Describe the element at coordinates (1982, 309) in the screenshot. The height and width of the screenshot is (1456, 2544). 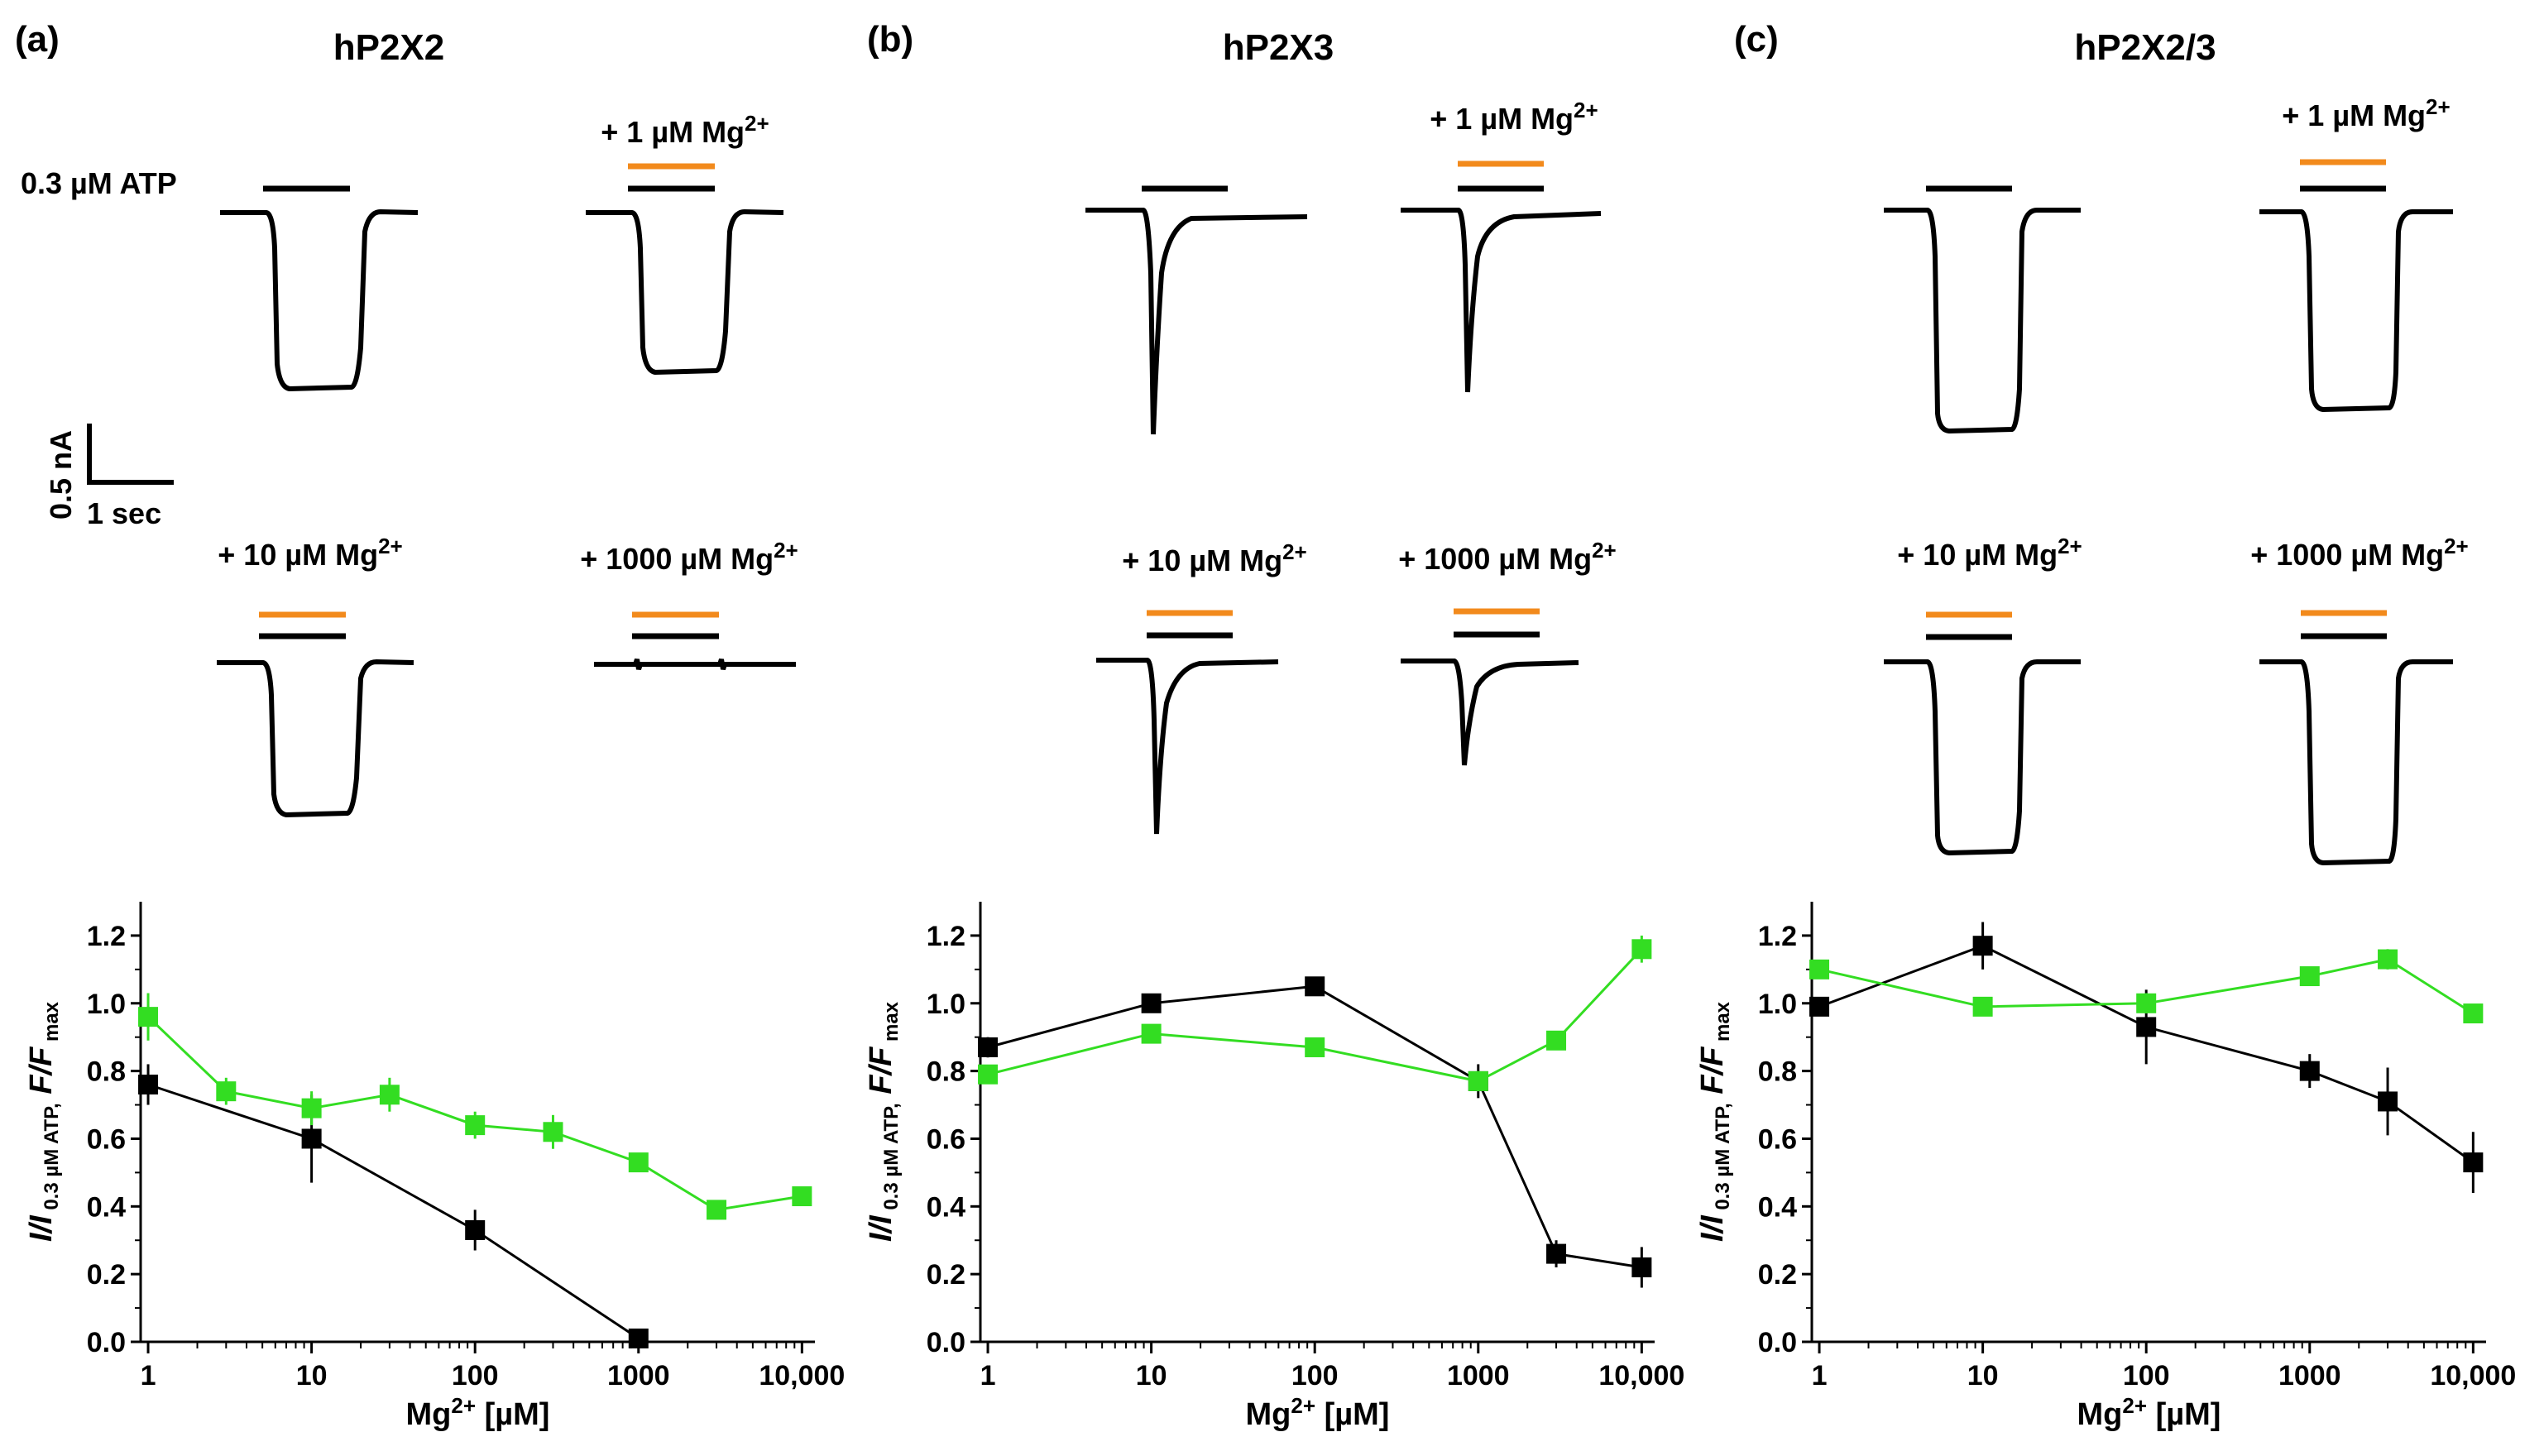
I see `trace-c-control` at that location.